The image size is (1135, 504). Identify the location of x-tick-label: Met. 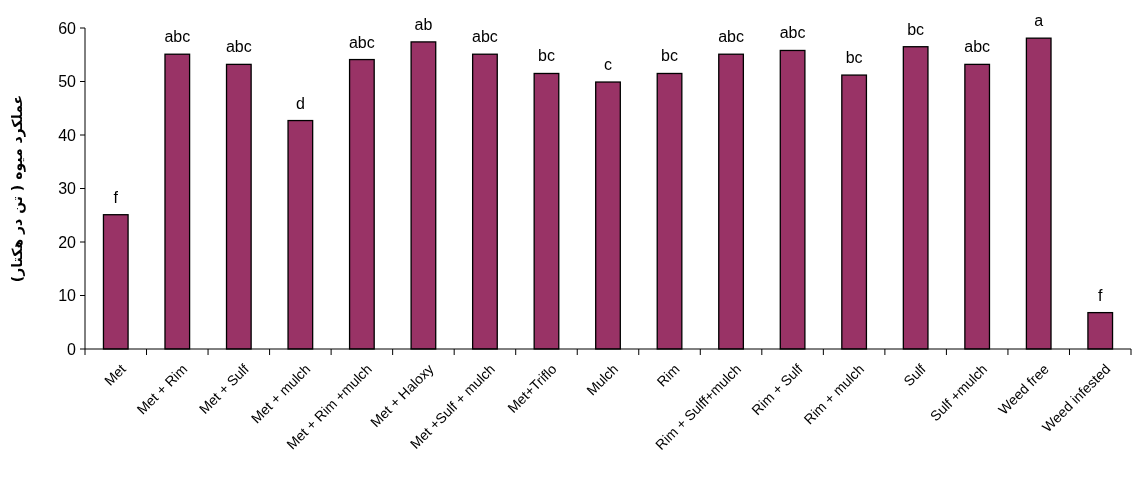
(115, 374).